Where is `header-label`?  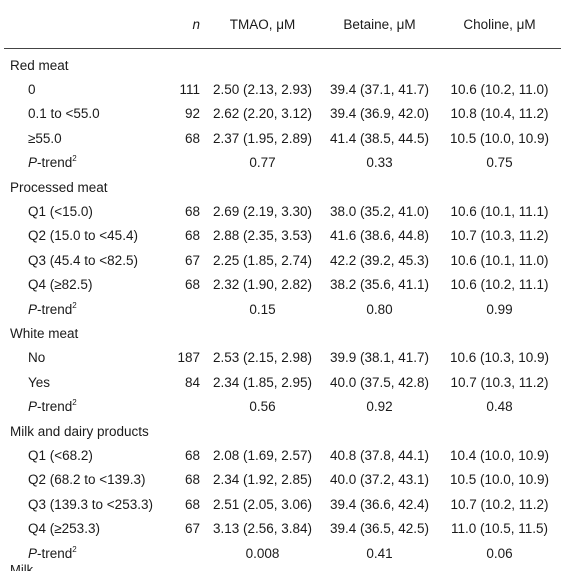
header-label is located at coordinates (84, 24).